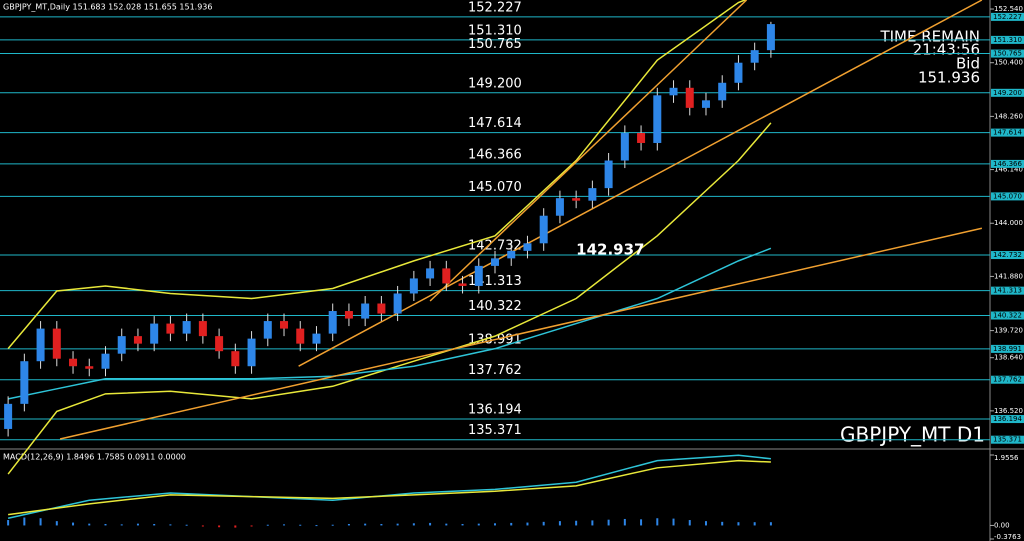 Image resolution: width=1024 pixels, height=541 pixels. Describe the element at coordinates (495, 370) in the screenshot. I see `level-label: 137.762` at that location.